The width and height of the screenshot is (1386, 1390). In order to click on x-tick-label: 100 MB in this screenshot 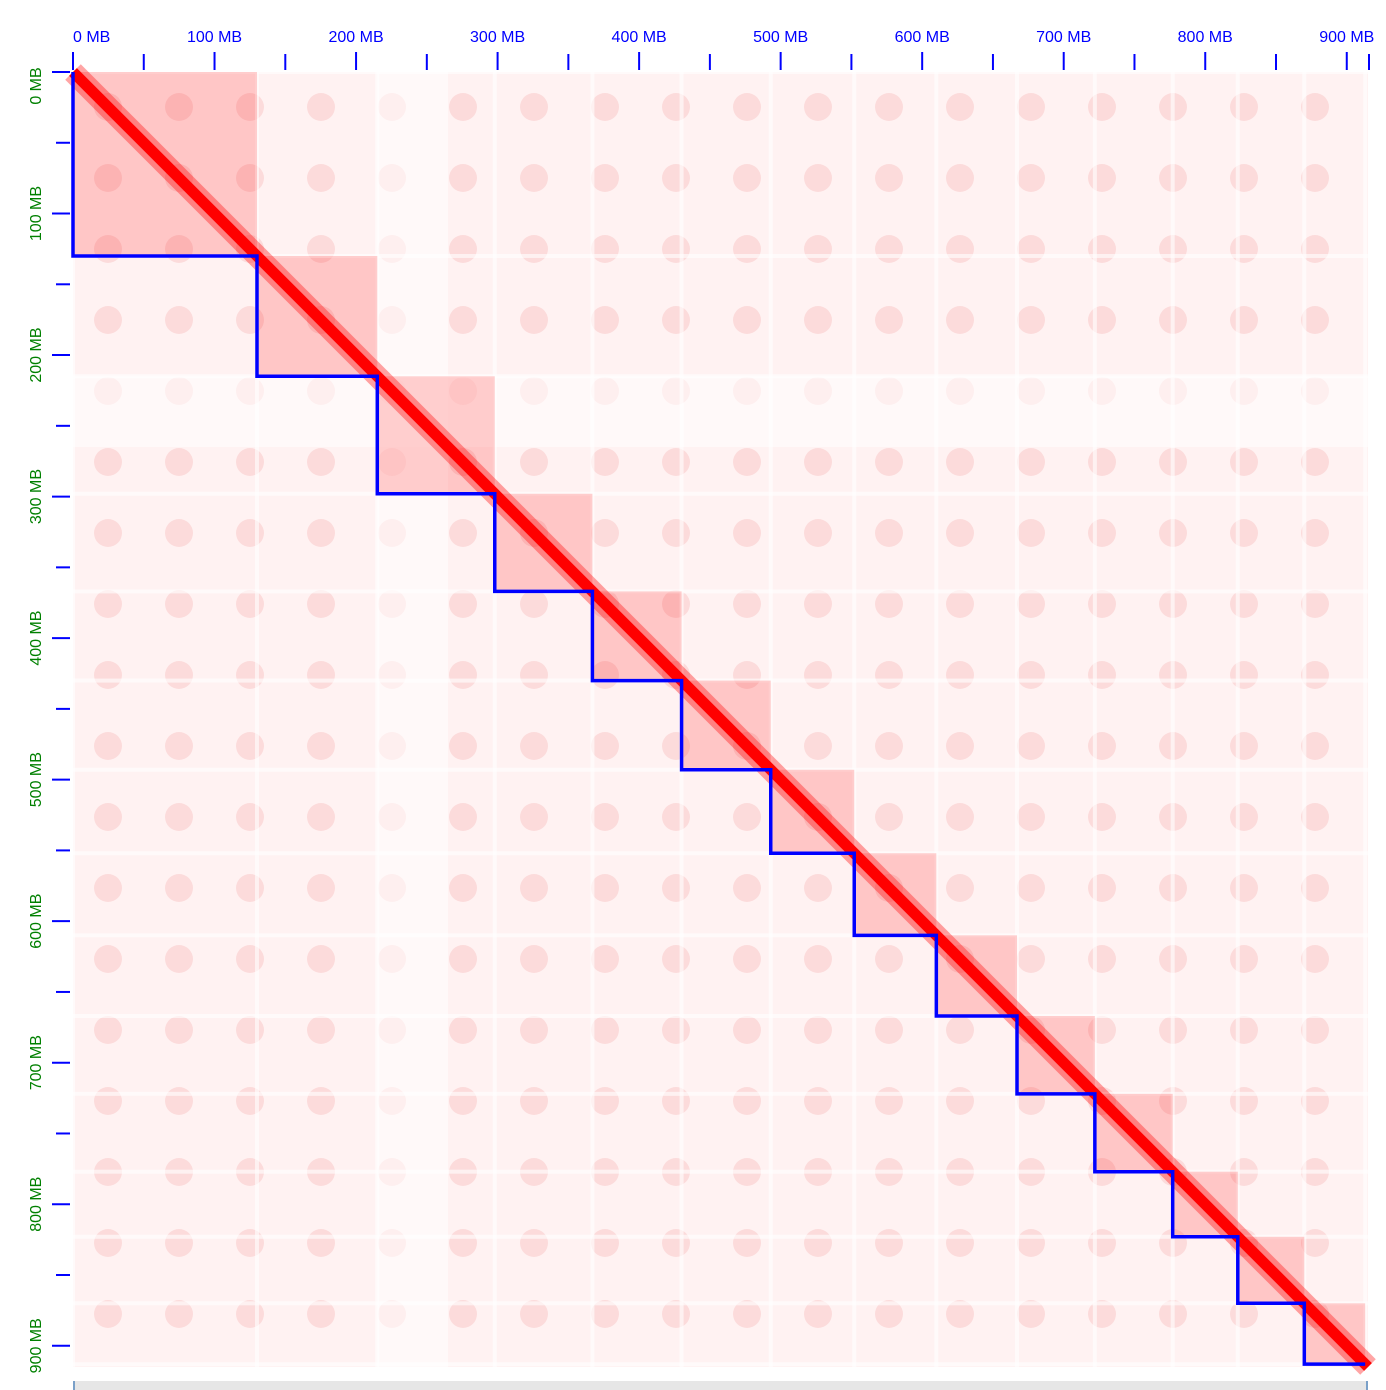, I will do `click(214, 37)`.